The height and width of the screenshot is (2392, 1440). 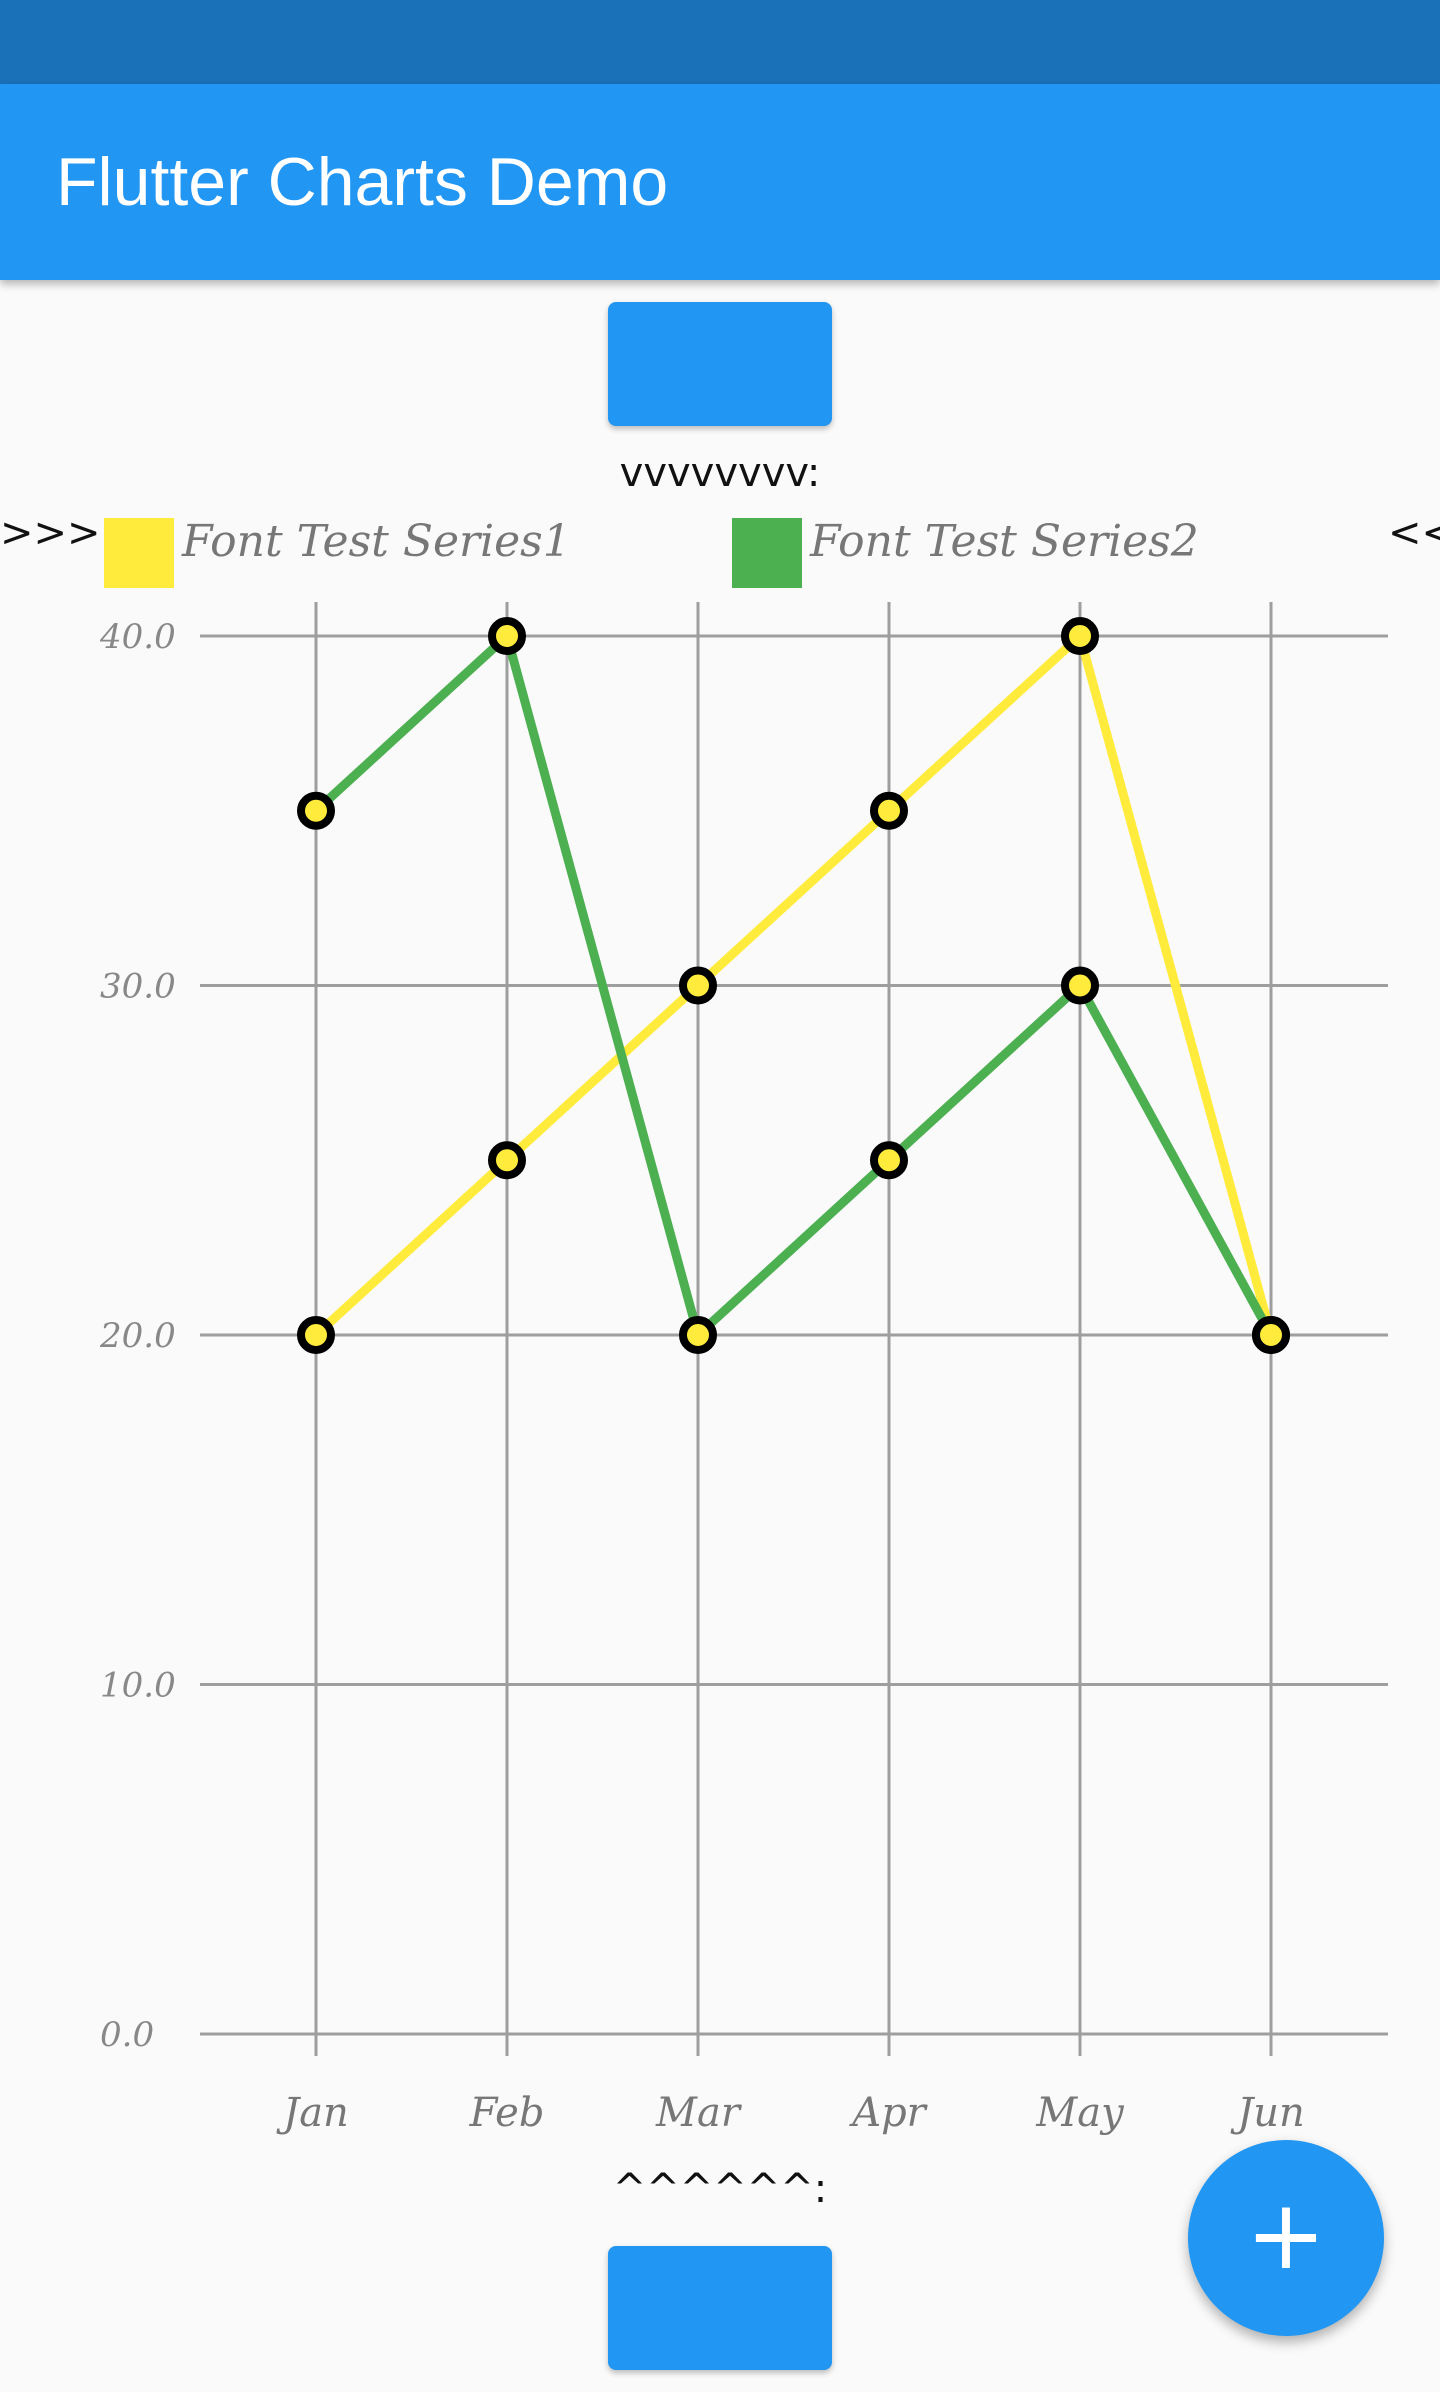 What do you see at coordinates (720, 364) in the screenshot?
I see `top-button` at bounding box center [720, 364].